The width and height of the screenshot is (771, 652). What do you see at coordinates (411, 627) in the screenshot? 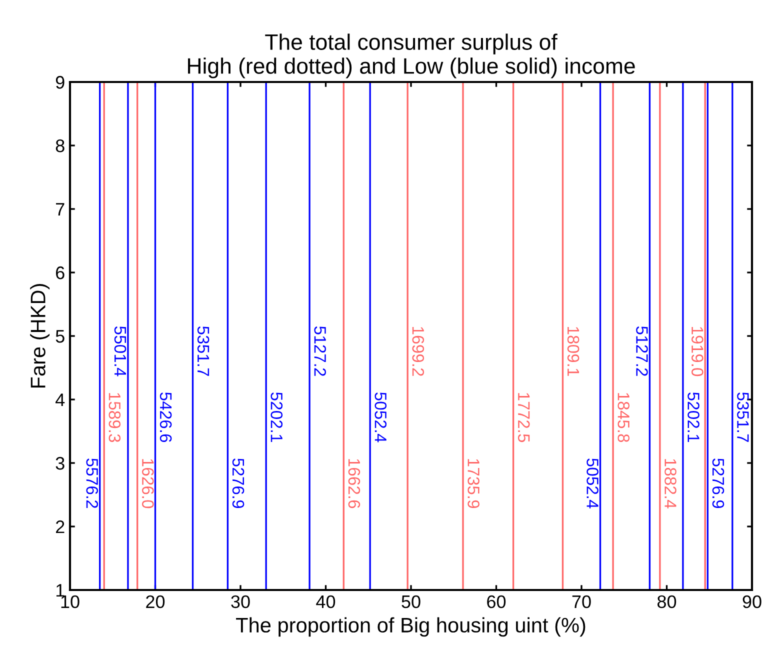
I see `x-axis-title: The proportion of Big housing uint (%)` at bounding box center [411, 627].